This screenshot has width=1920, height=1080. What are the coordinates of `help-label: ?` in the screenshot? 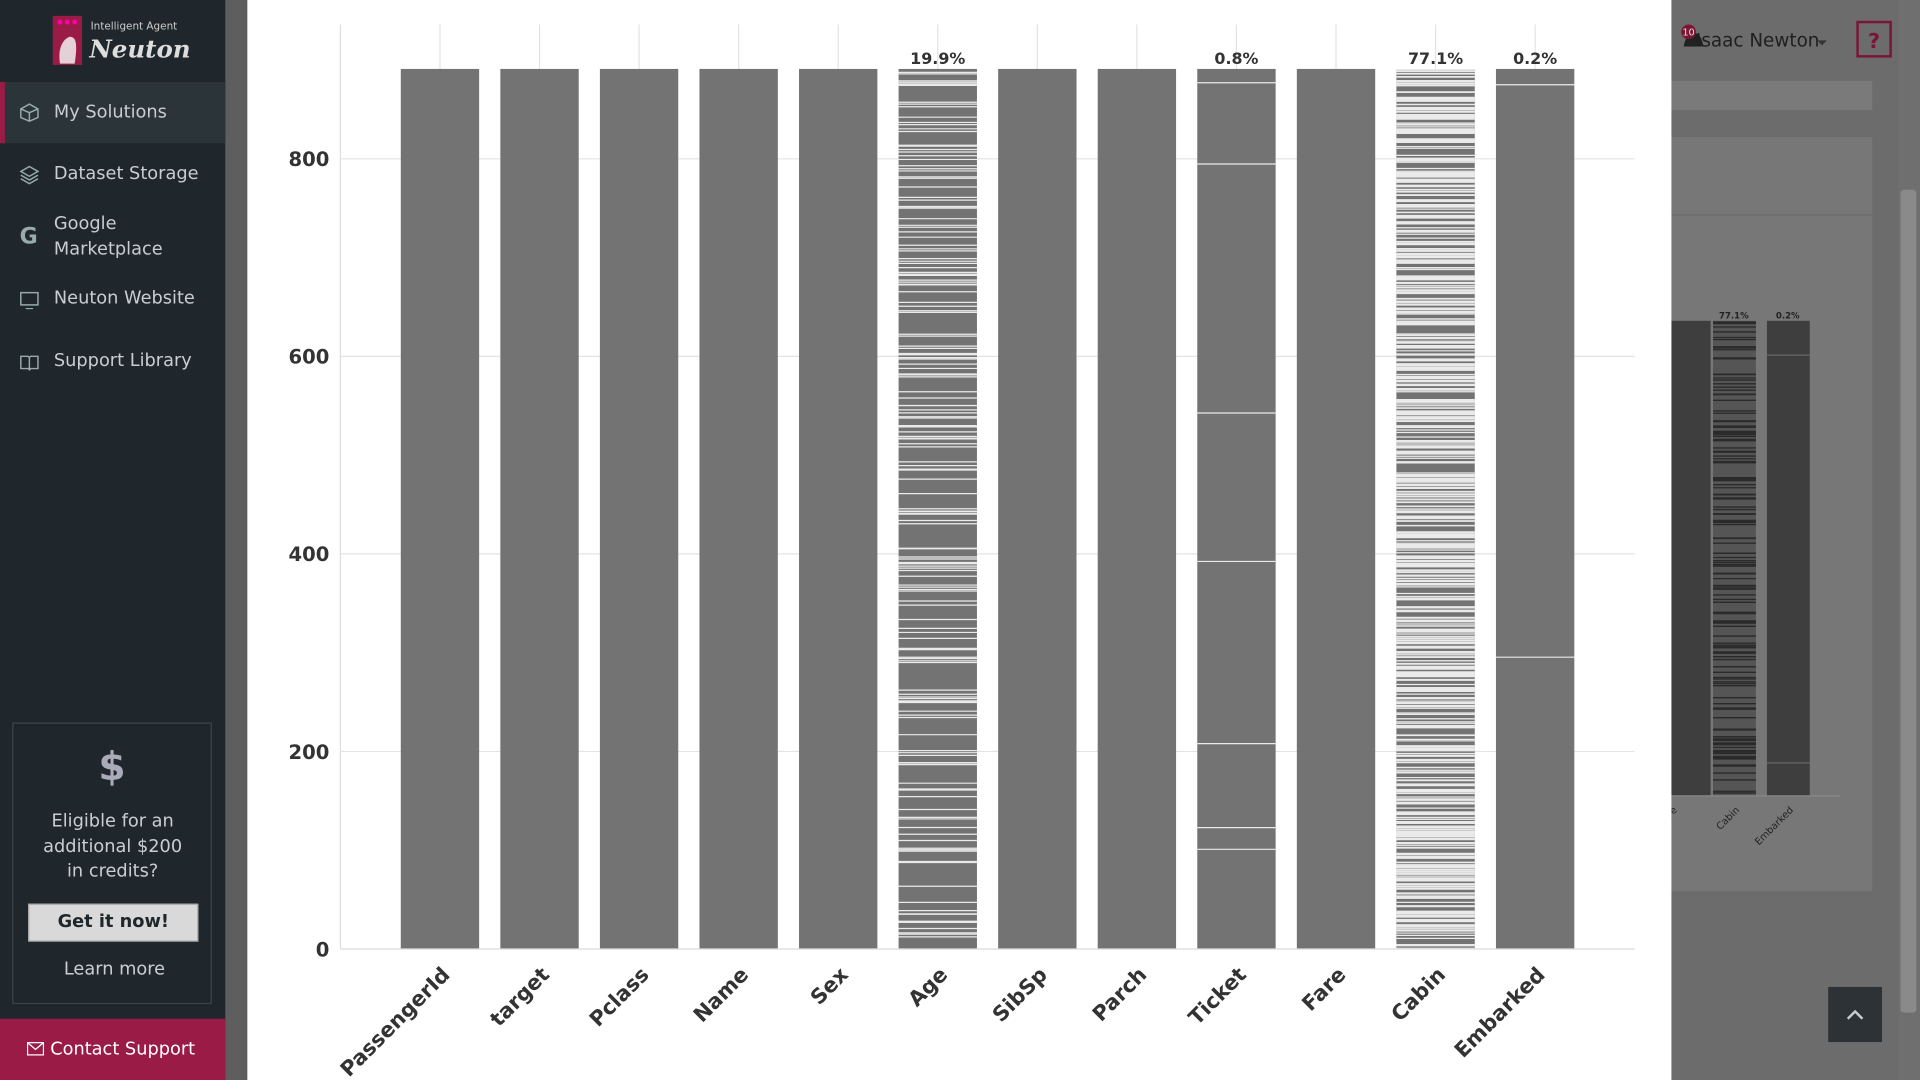 It's located at (1874, 41).